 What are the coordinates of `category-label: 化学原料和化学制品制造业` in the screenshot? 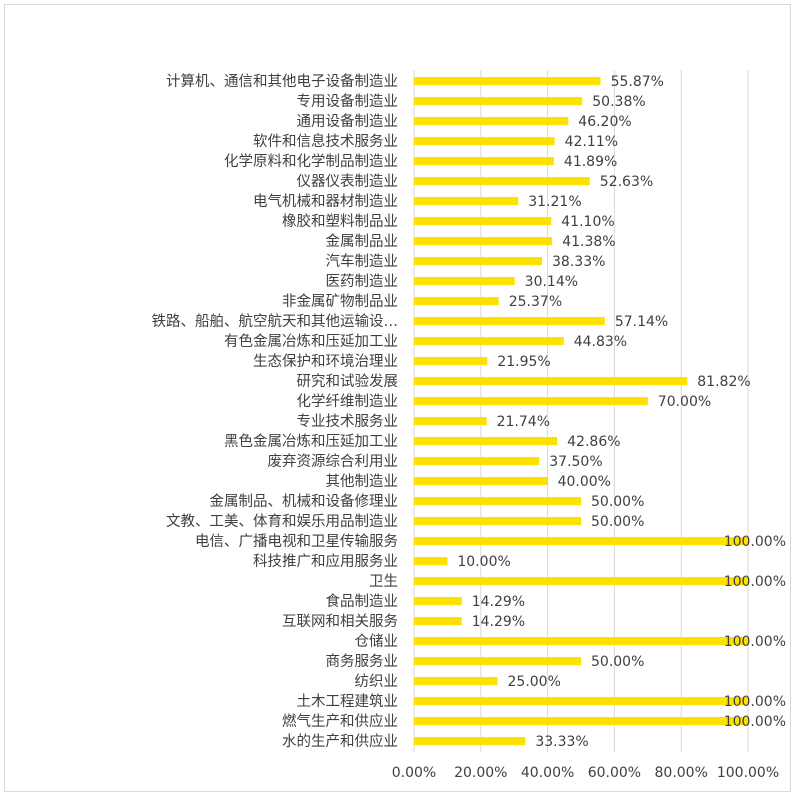 It's located at (311, 161).